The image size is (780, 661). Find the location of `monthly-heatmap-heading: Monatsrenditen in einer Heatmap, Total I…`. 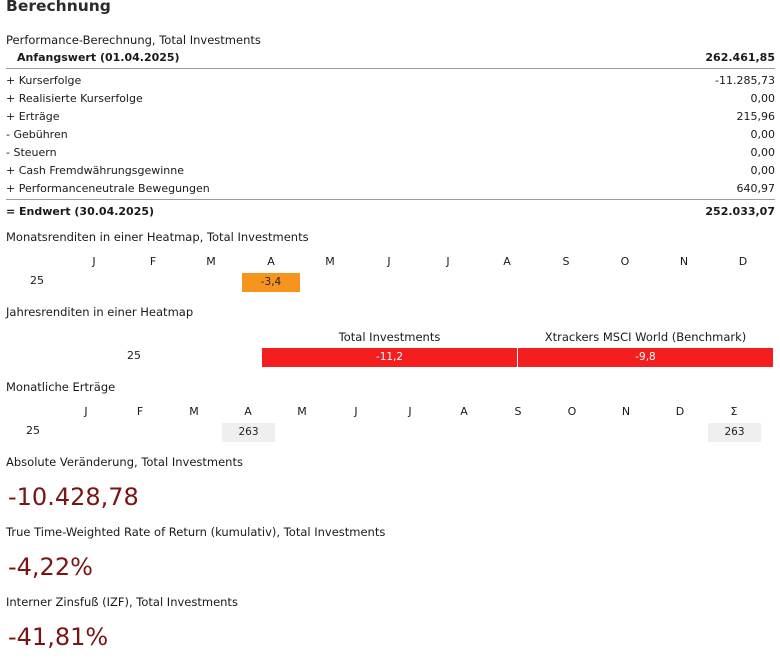

monthly-heatmap-heading: Monatsrenditen in einer Heatmap, Total I… is located at coordinates (157, 237).